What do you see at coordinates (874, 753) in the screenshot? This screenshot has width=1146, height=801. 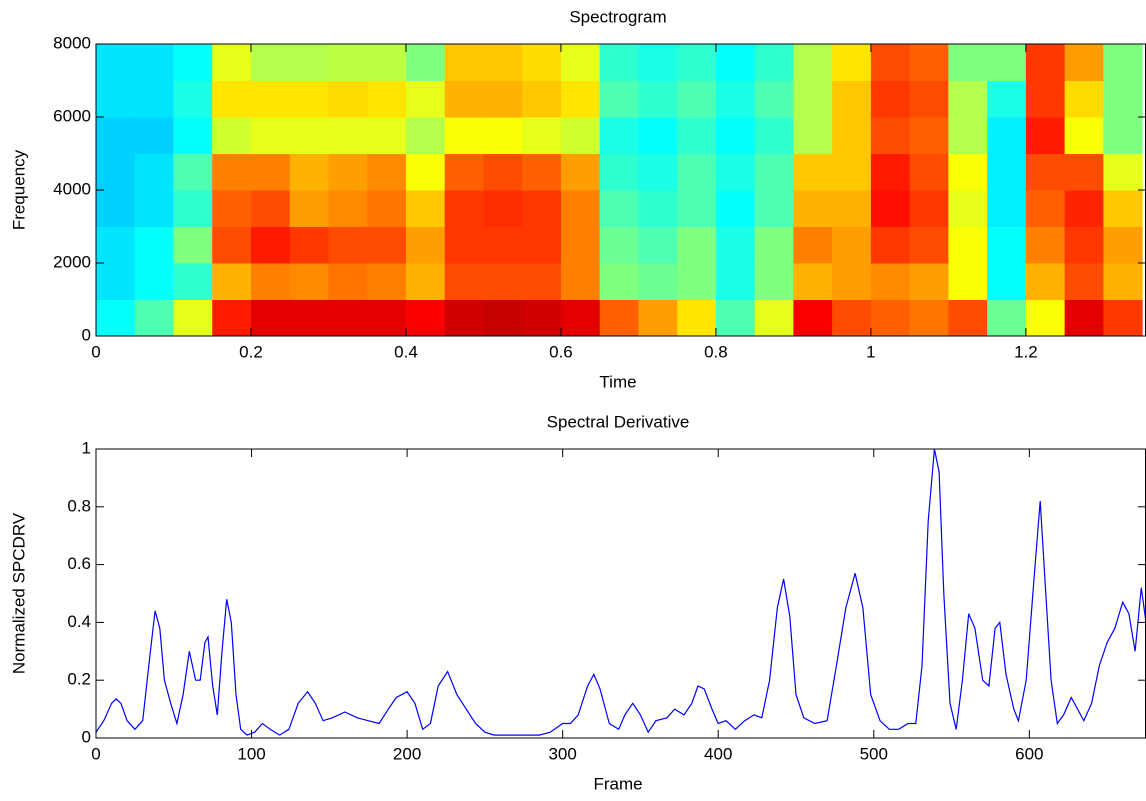 I see `x-tick-label: 500` at bounding box center [874, 753].